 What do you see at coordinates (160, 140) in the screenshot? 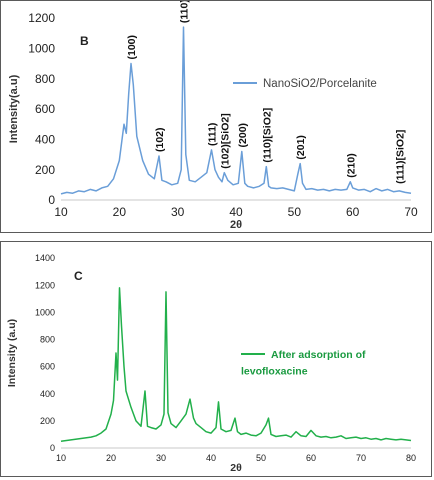
I see `peak-label: (102)` at bounding box center [160, 140].